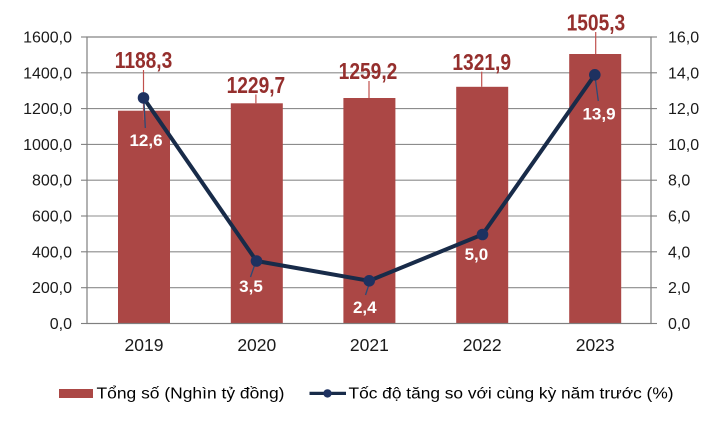 This screenshot has height=421, width=719. I want to click on svg-text: 1600,0, so click(47, 38).